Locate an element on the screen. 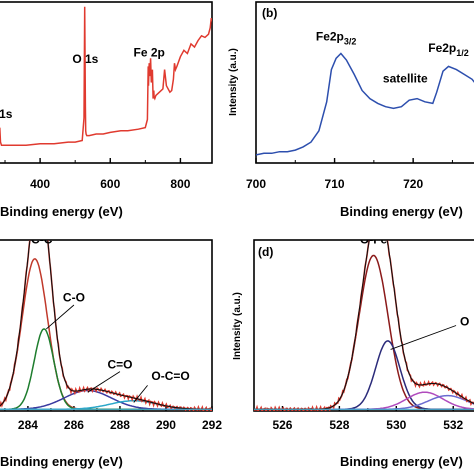  peak-annotation: O-C=O is located at coordinates (170, 376).